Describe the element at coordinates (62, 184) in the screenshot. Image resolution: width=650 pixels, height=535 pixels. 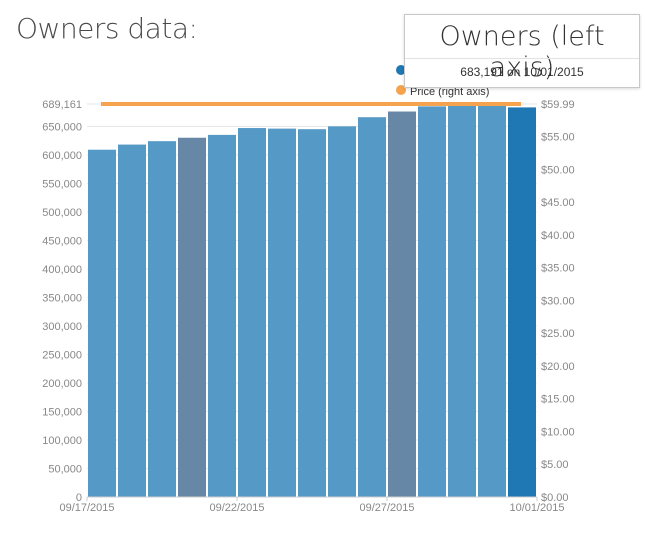
I see `left-axis-tick-label: 550,000` at that location.